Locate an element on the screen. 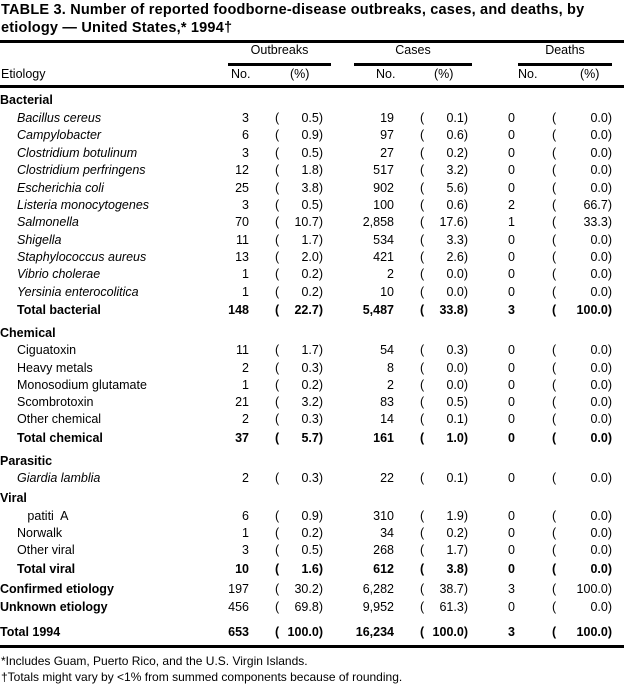  row-label: Chemical is located at coordinates (28, 333).